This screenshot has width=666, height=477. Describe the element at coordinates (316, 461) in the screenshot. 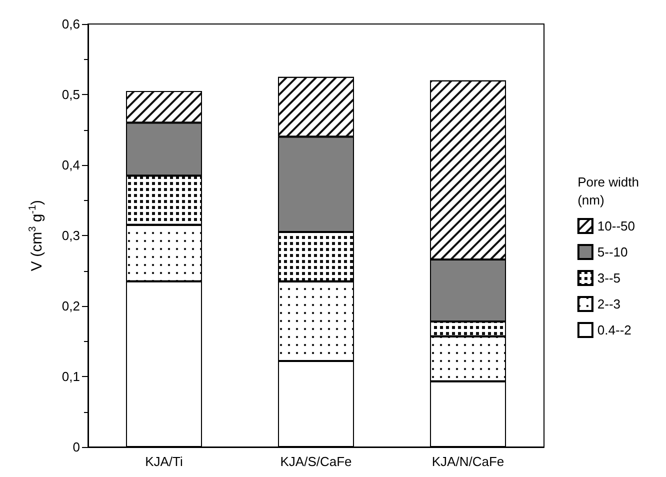

I see `x-tick-label: KJA/S/CaFe` at that location.